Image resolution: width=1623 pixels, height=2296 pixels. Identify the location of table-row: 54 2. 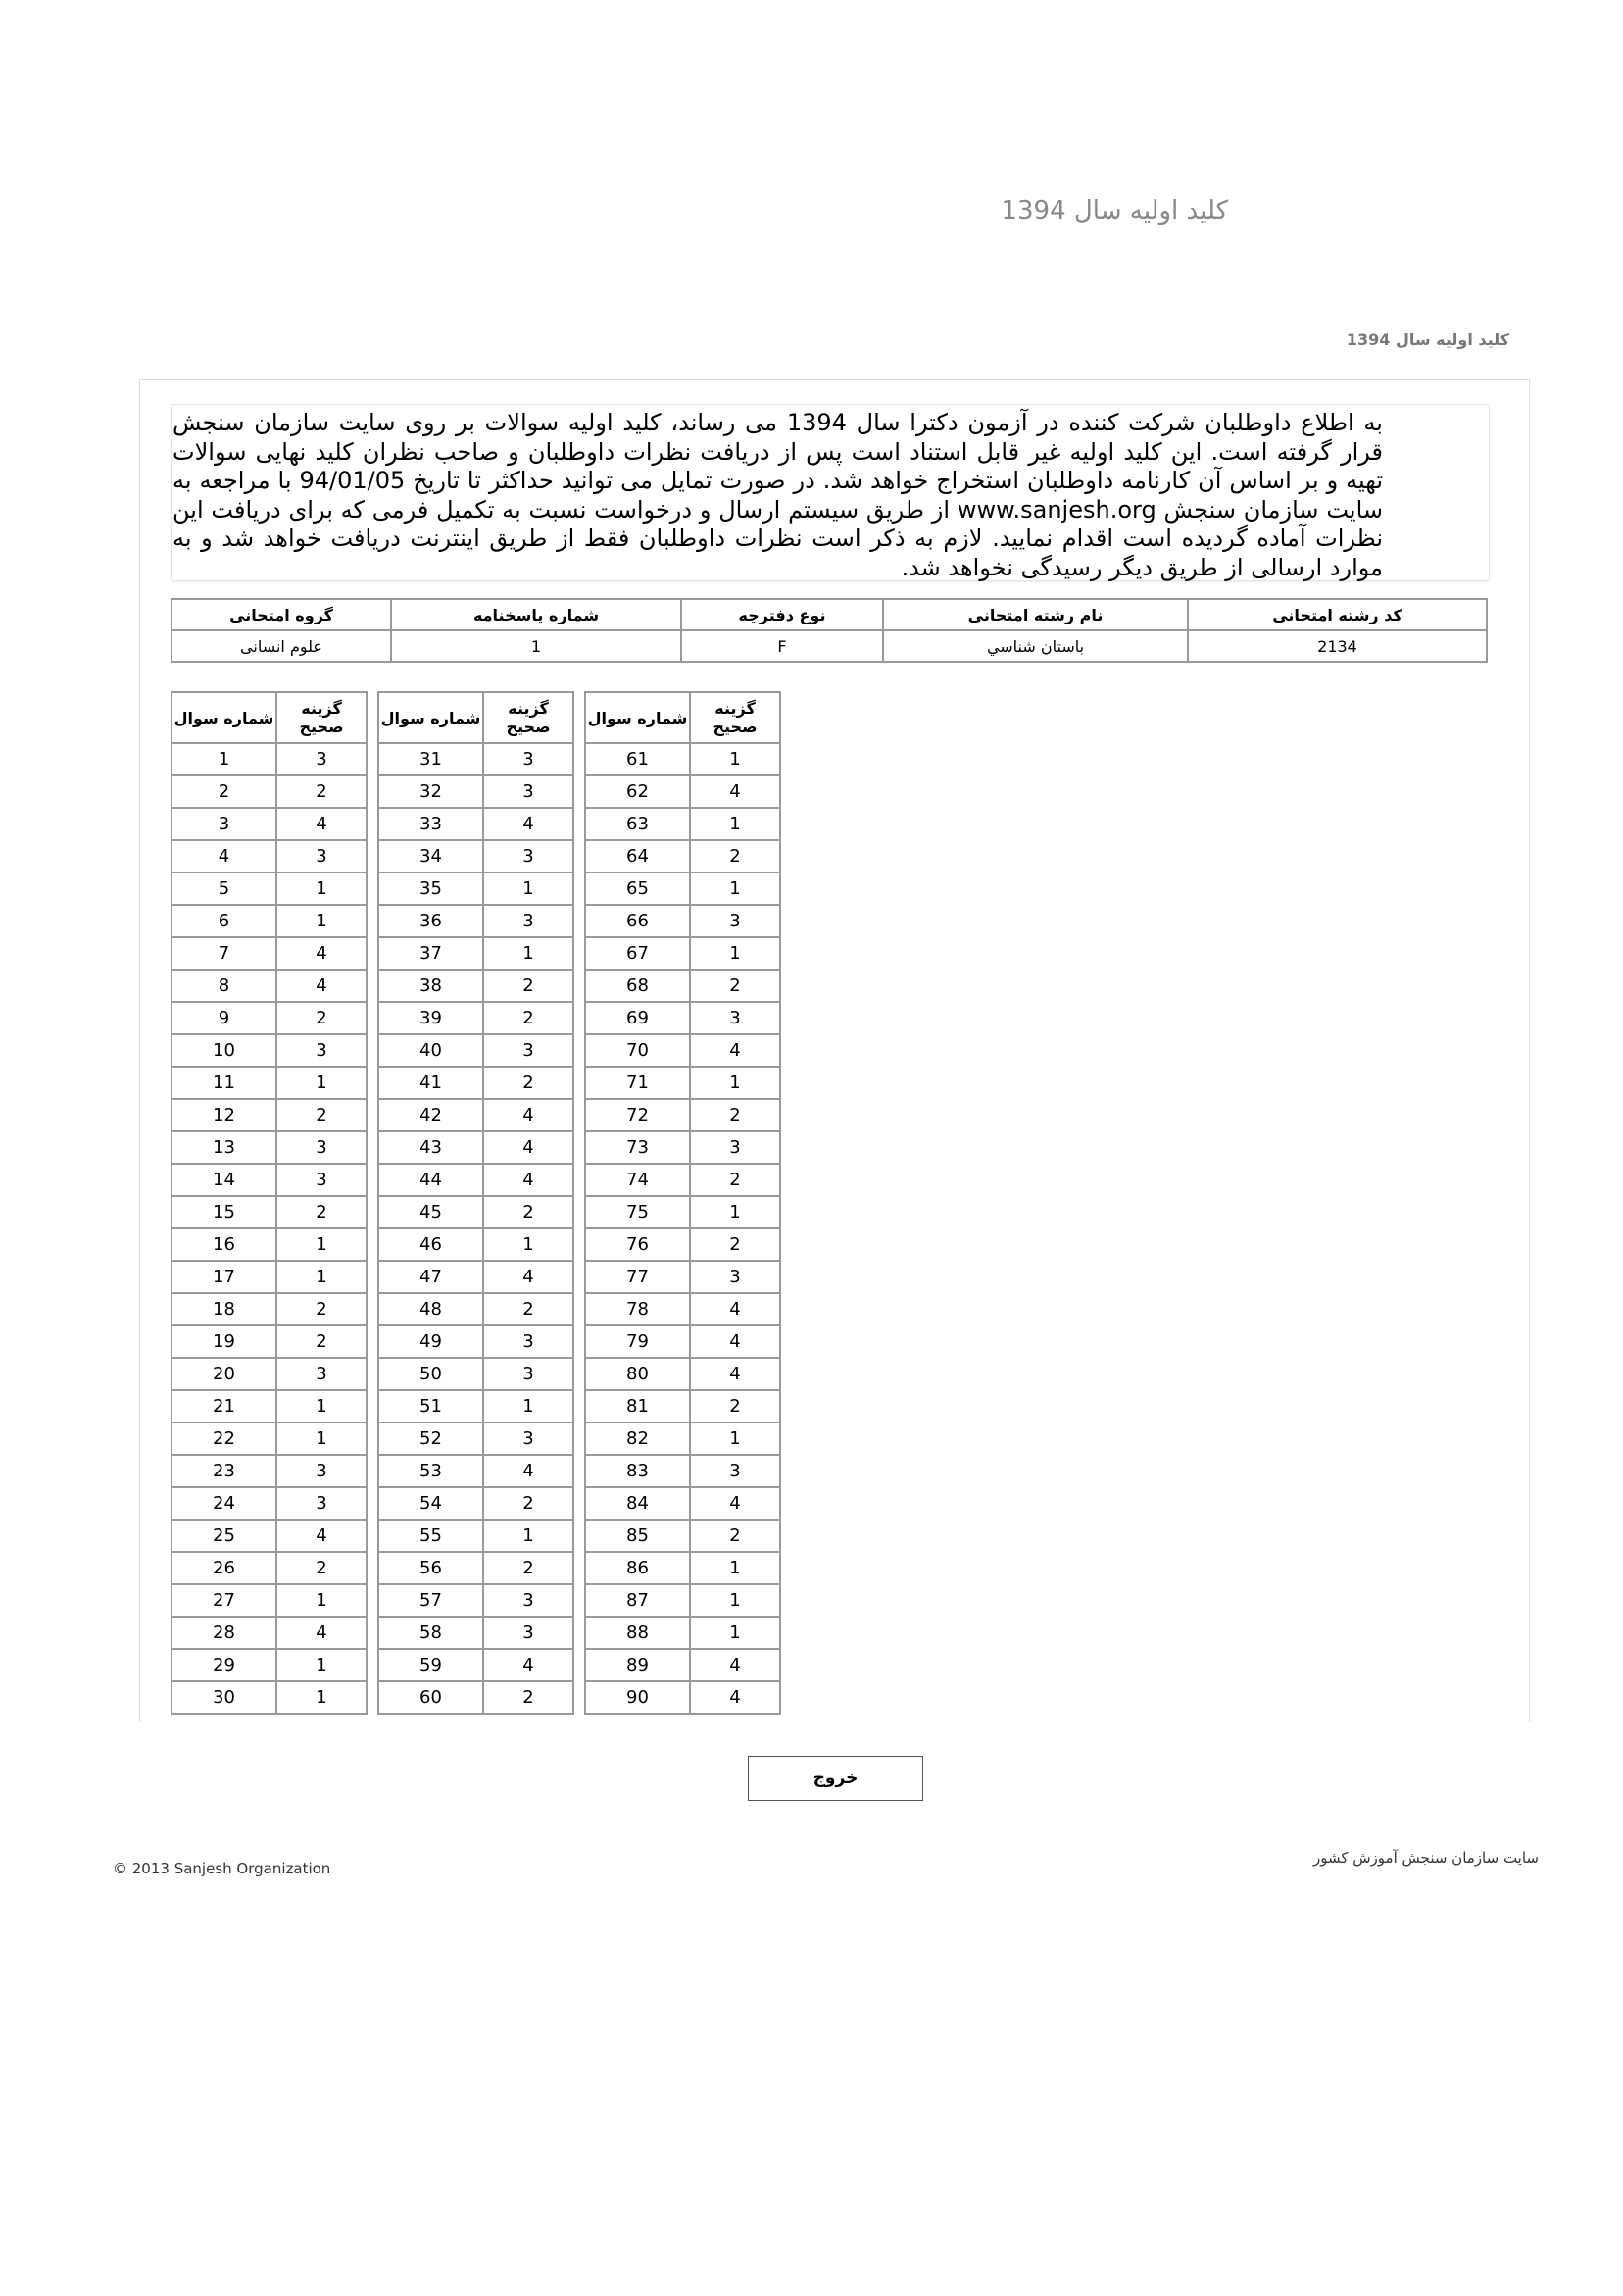
(475, 1503).